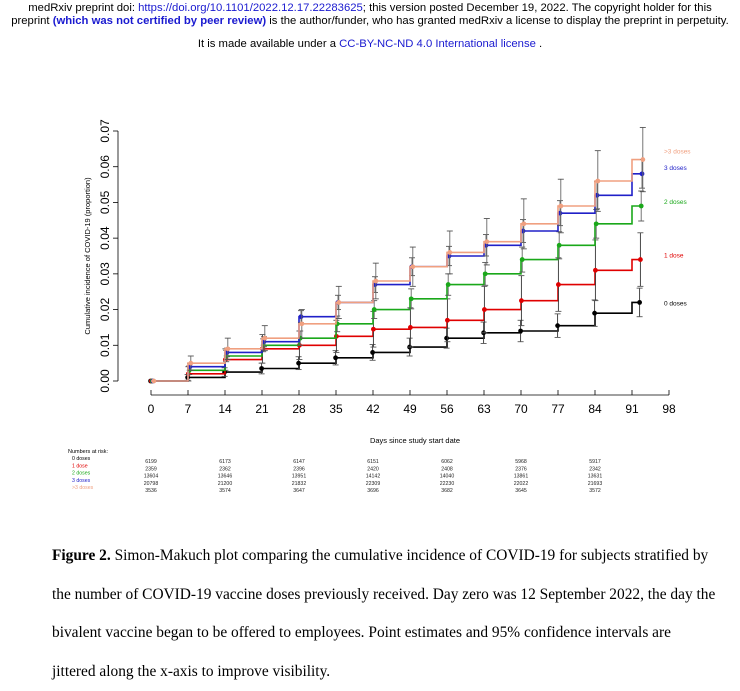 The image size is (740, 691). I want to click on risk-row-label: 0 doses, so click(81, 459).